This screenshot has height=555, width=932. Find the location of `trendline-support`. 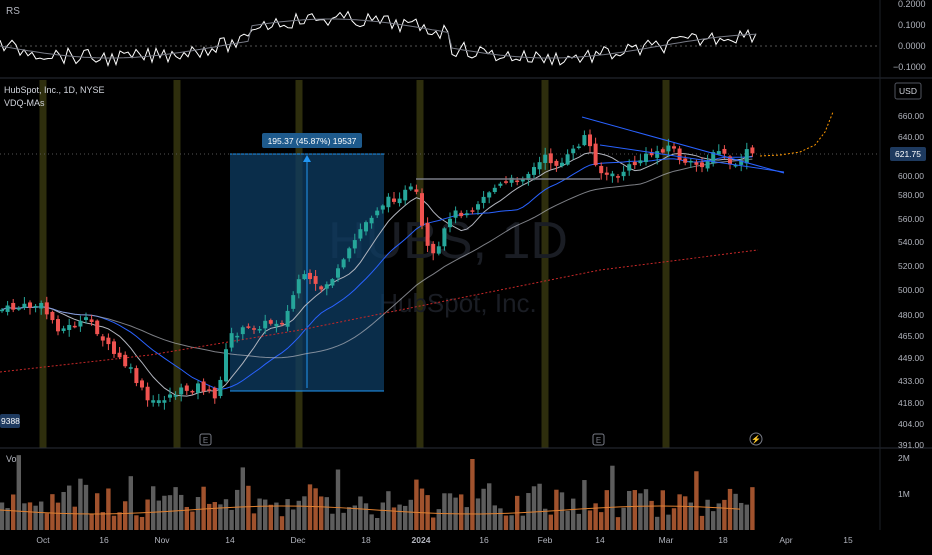

trendline-support is located at coordinates (692, 158).